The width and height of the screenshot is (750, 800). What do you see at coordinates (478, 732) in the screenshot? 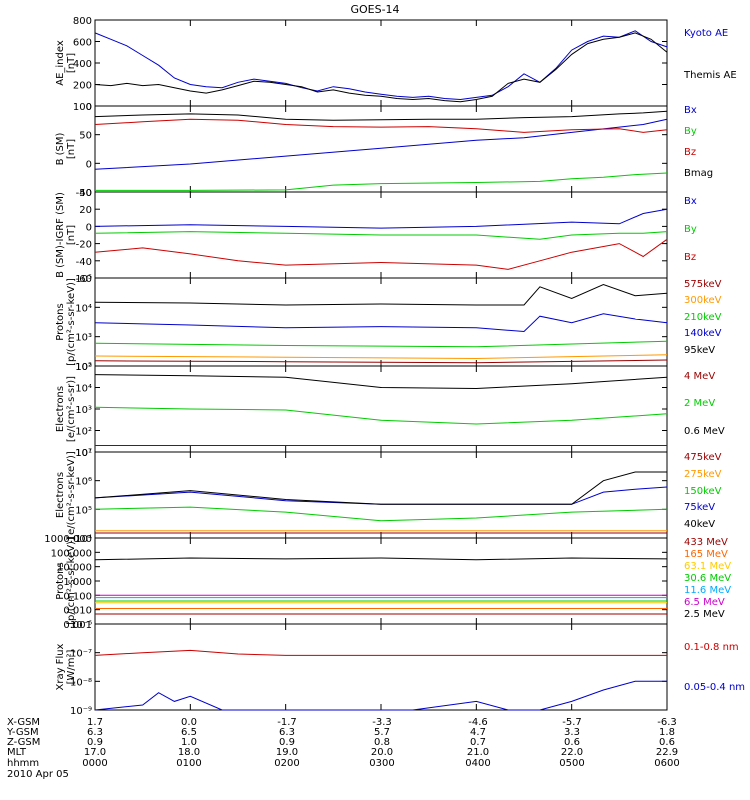
I see `ephem-cell: 4.7` at bounding box center [478, 732].